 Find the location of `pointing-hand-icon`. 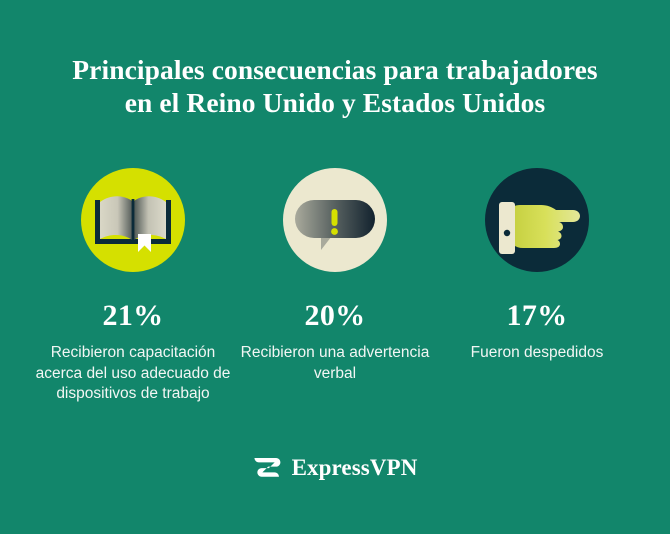

pointing-hand-icon is located at coordinates (539, 228).